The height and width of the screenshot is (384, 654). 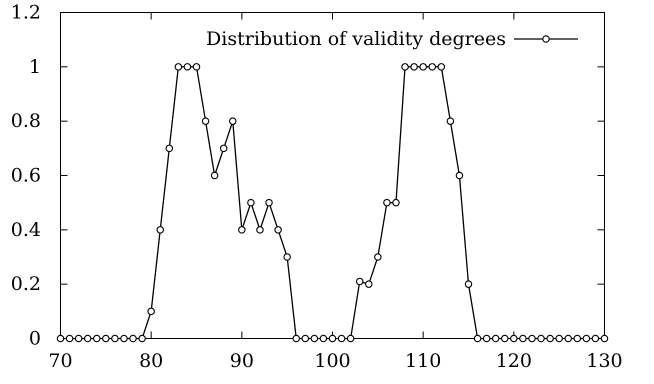 I want to click on y-tick-labels: 0 0.2 0.4 0.6 0.8 1 1.2, so click(x=26, y=176).